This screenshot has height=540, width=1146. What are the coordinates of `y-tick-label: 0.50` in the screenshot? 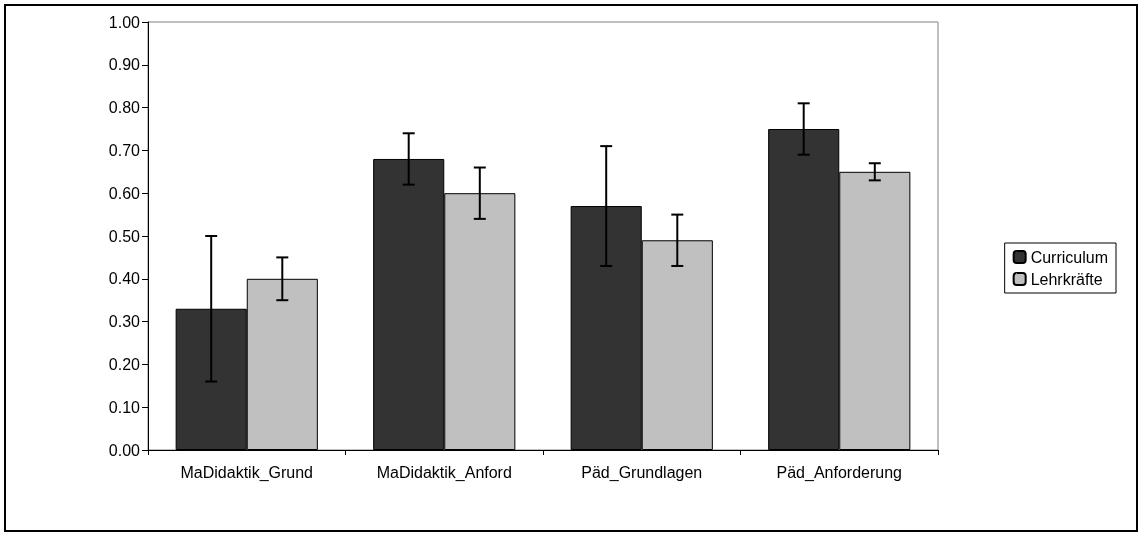 It's located at (124, 236).